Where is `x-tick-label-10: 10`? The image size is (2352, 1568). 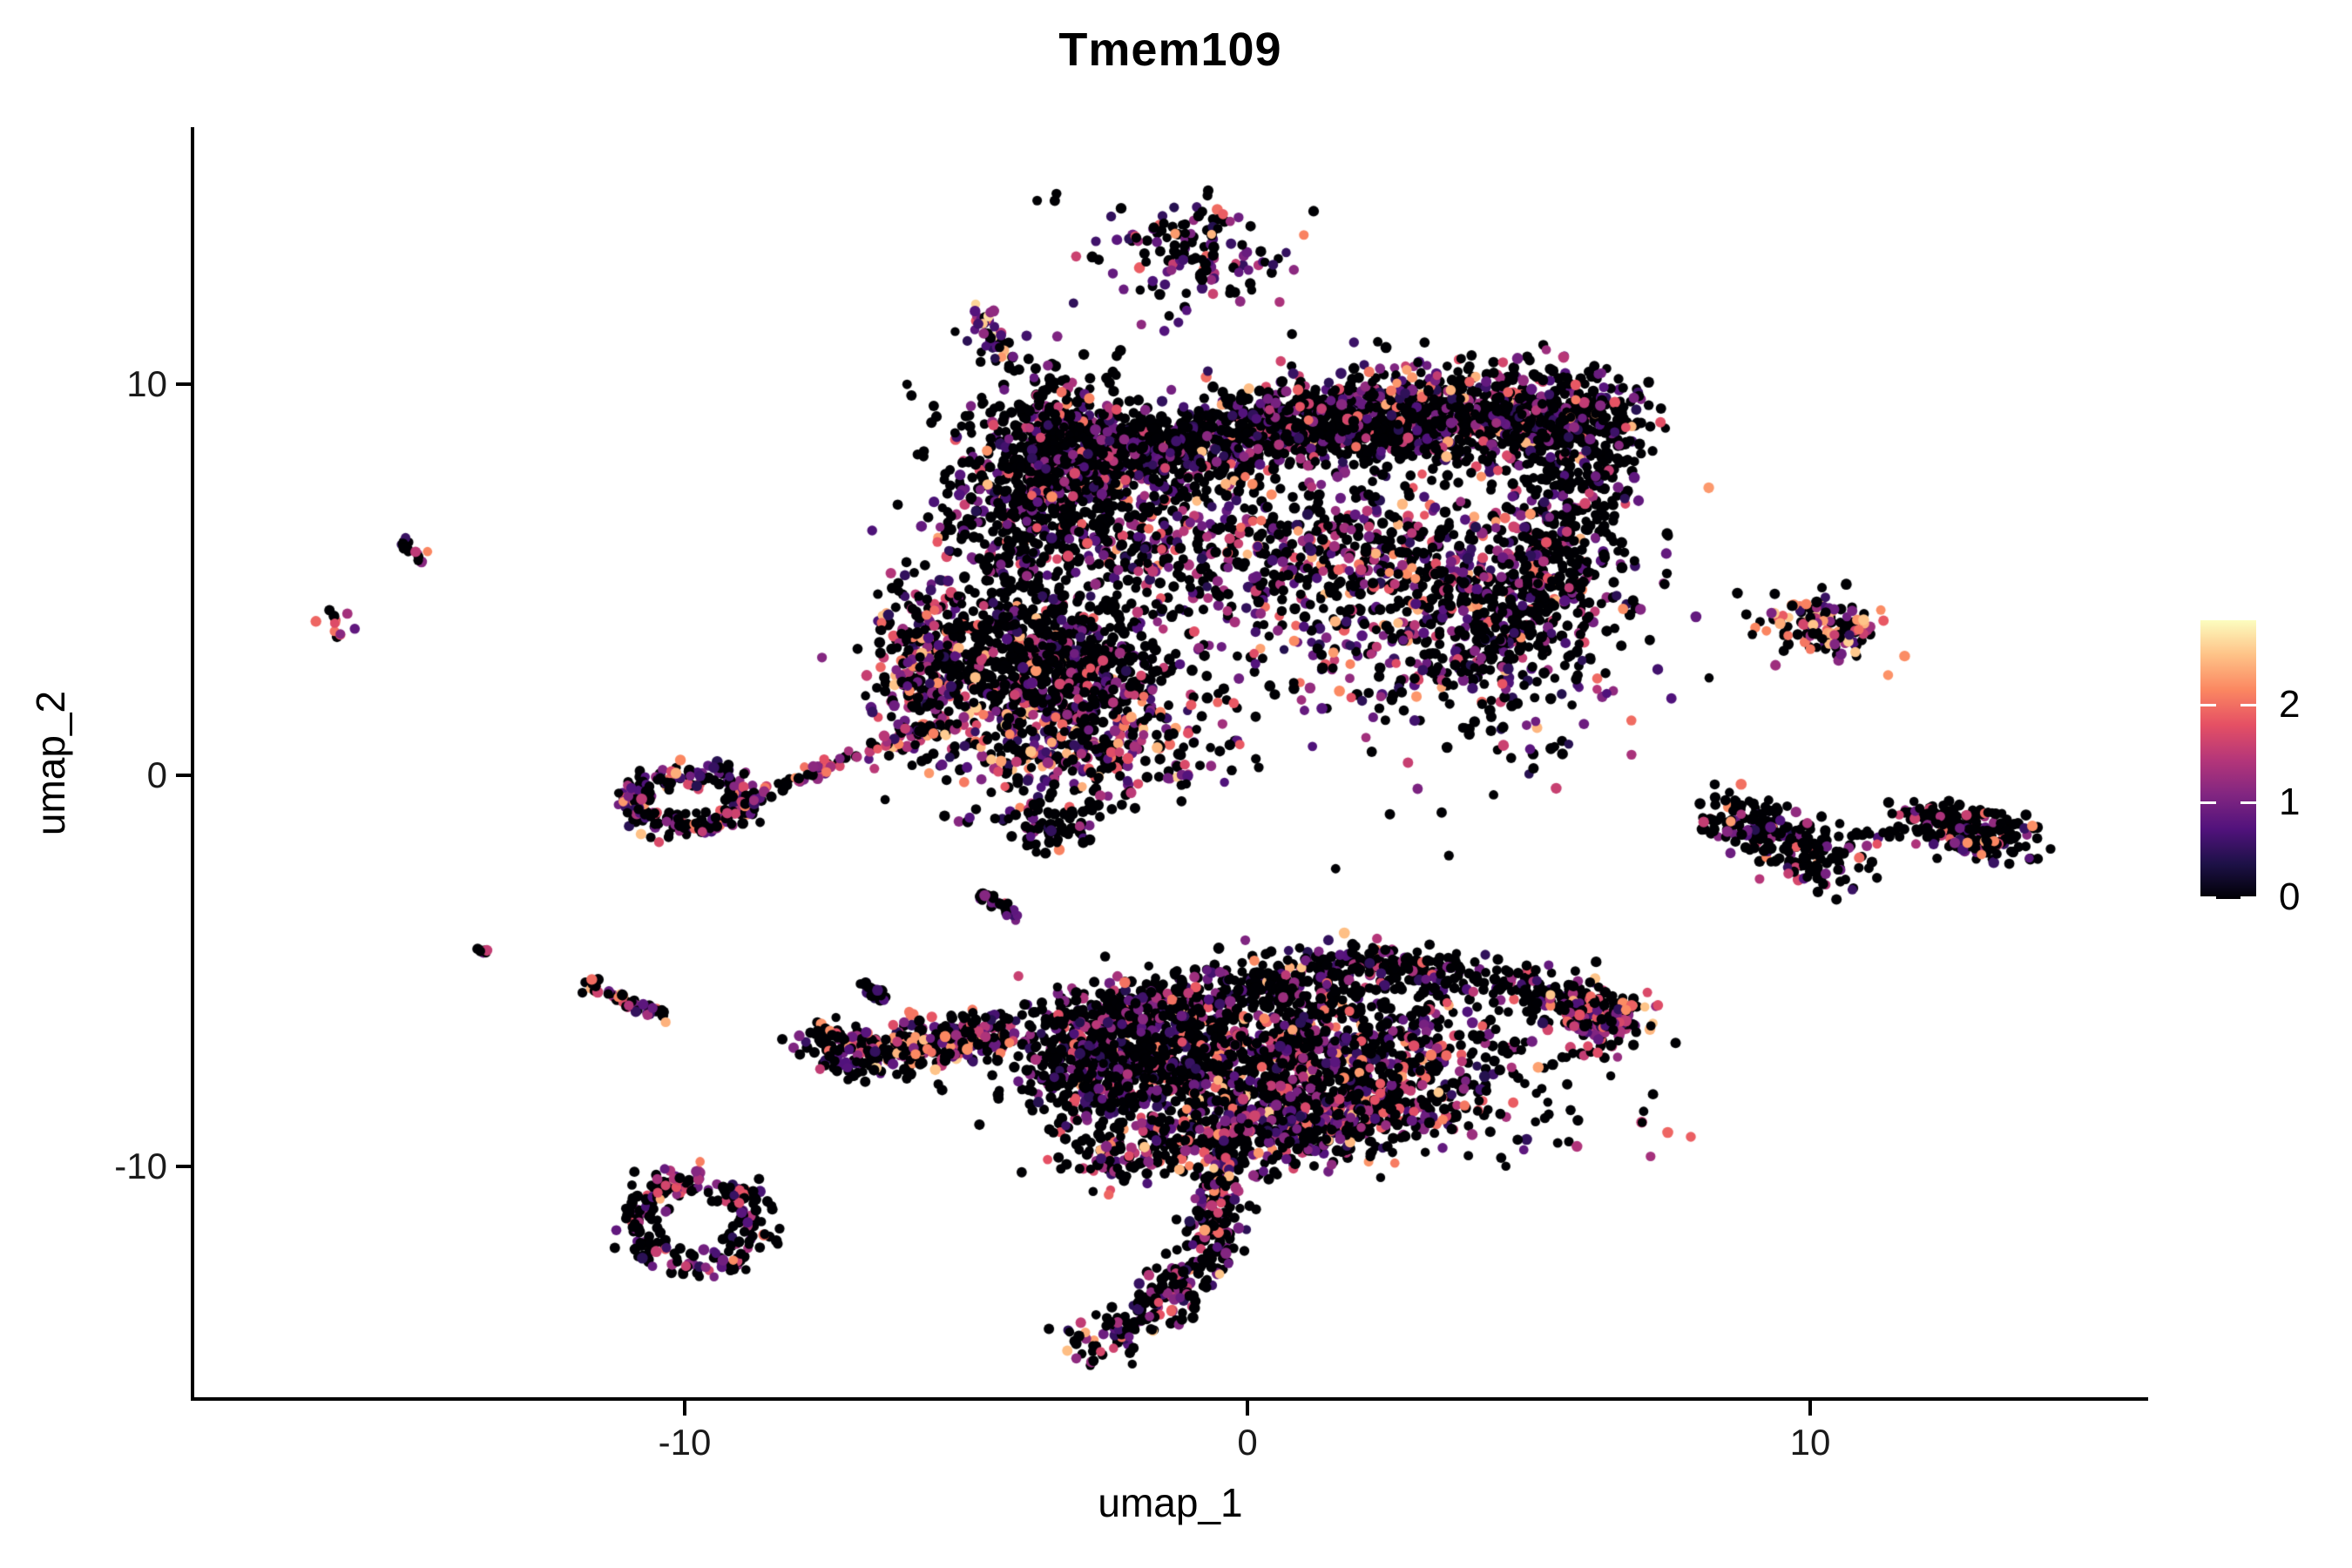 x-tick-label-10: 10 is located at coordinates (1810, 1442).